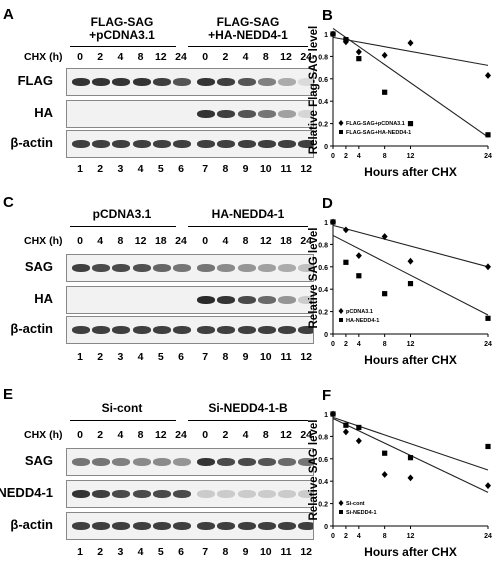 This screenshot has height=573, width=500. What do you see at coordinates (359, 536) in the screenshot?
I see `x-tick-label: 4` at bounding box center [359, 536].